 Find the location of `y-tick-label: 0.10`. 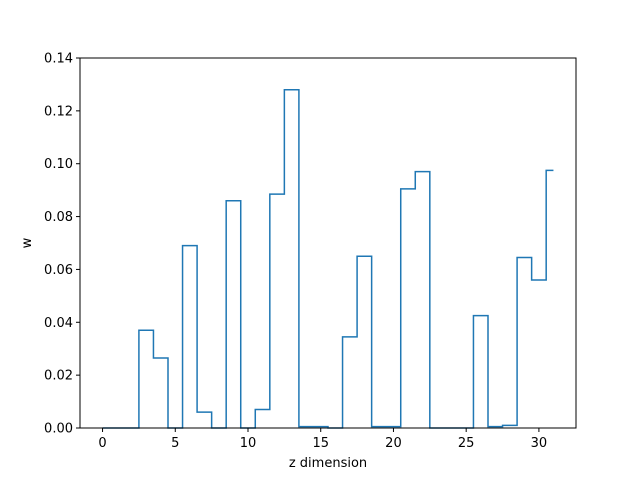

y-tick-label: 0.10 is located at coordinates (58, 164).